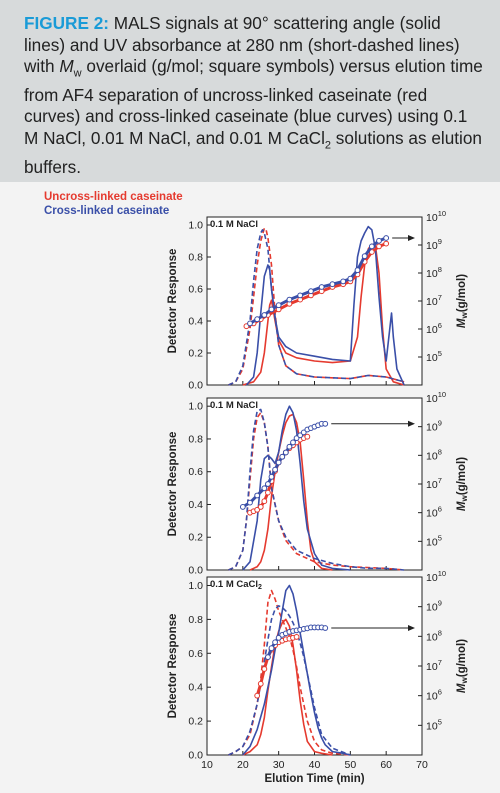 The height and width of the screenshot is (793, 500). What do you see at coordinates (66, 66) in the screenshot?
I see `mw-symbol: M` at bounding box center [66, 66].